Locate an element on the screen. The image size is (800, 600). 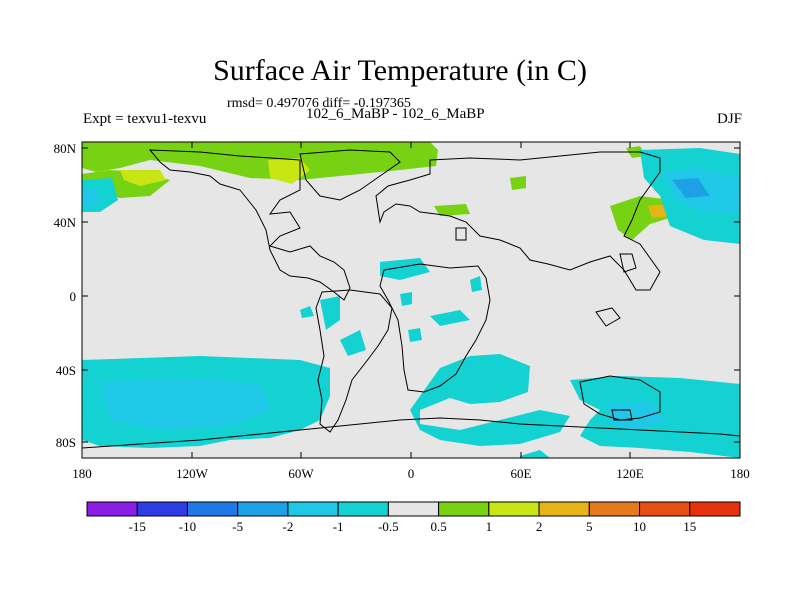
y-tick-label: 80N is located at coordinates (65, 148).